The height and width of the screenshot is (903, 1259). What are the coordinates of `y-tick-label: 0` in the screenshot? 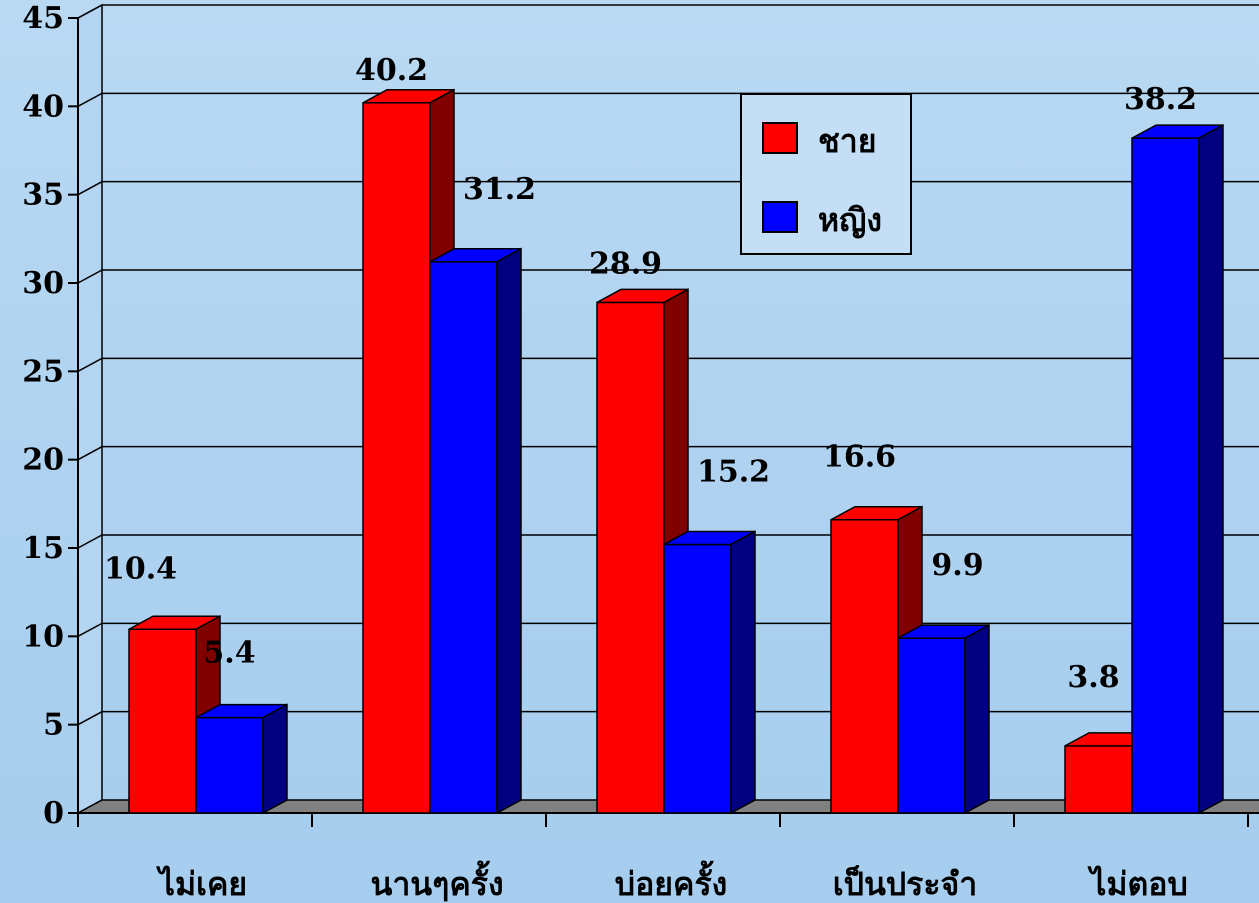 It's located at (53, 813).